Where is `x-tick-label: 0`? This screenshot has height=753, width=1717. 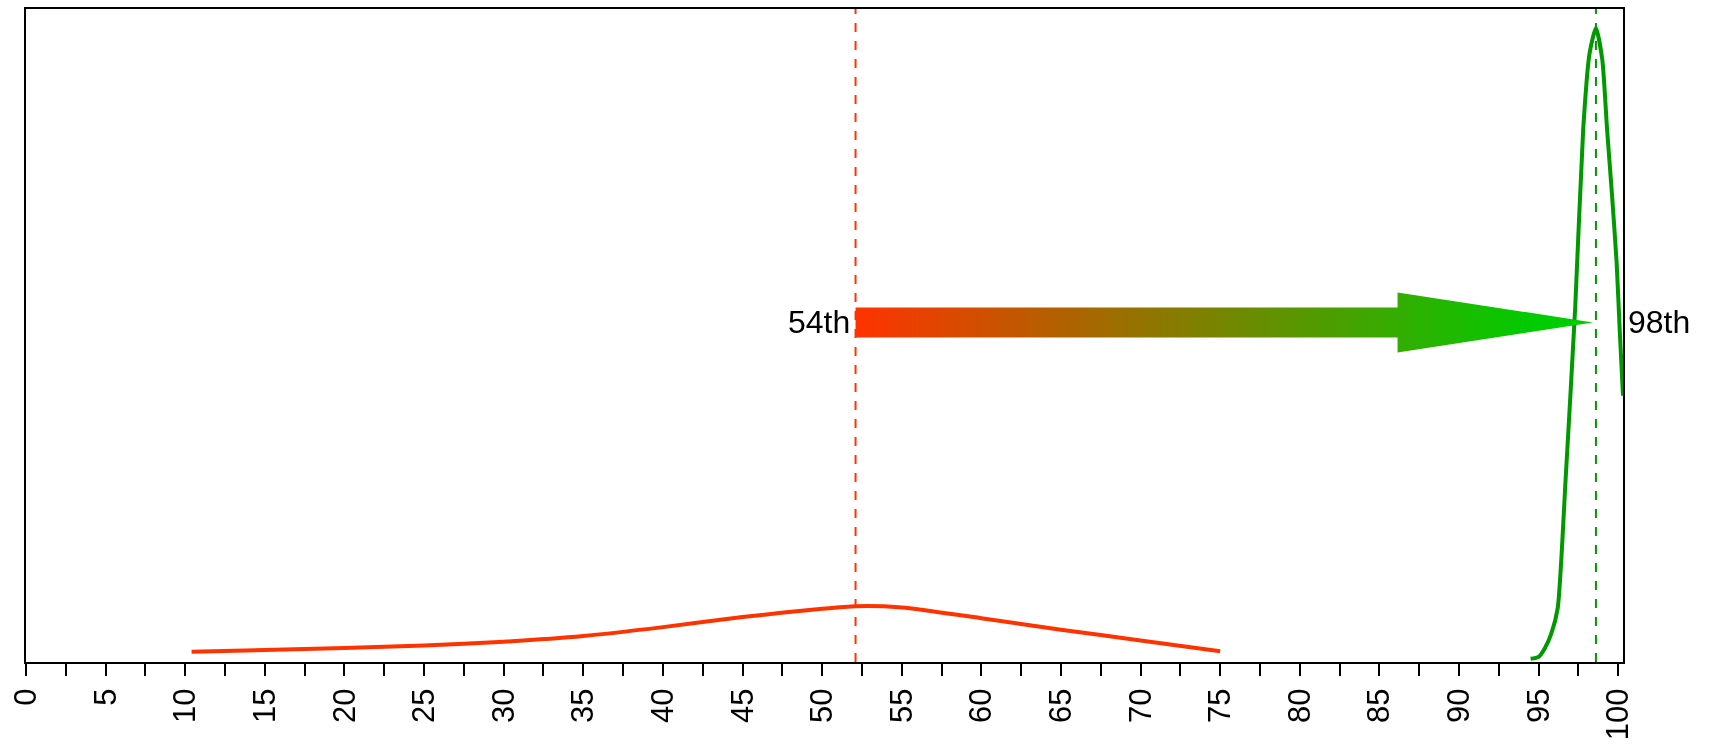
x-tick-label: 0 is located at coordinates (26, 697).